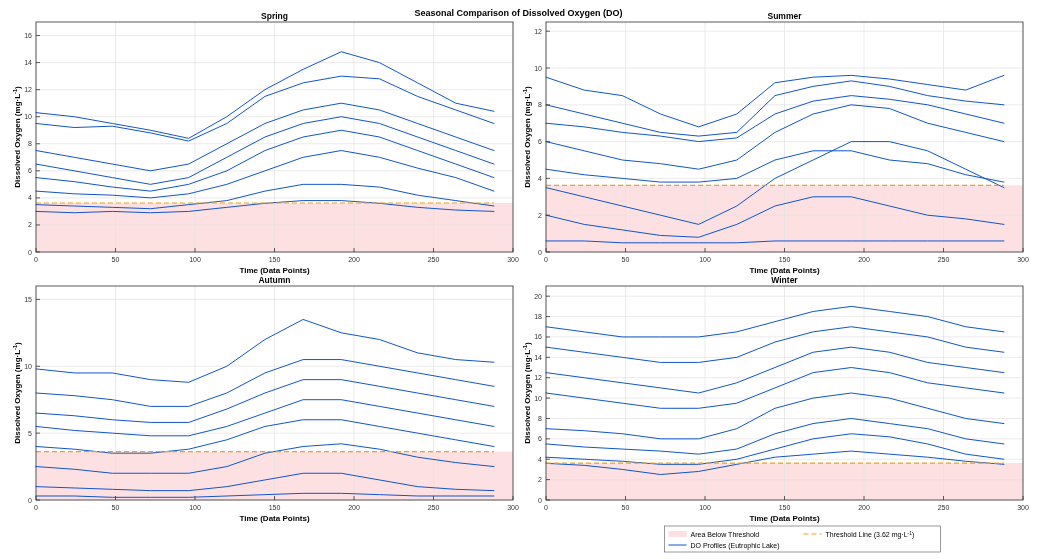  What do you see at coordinates (274, 16) in the screenshot?
I see `chart-title: Spring` at bounding box center [274, 16].